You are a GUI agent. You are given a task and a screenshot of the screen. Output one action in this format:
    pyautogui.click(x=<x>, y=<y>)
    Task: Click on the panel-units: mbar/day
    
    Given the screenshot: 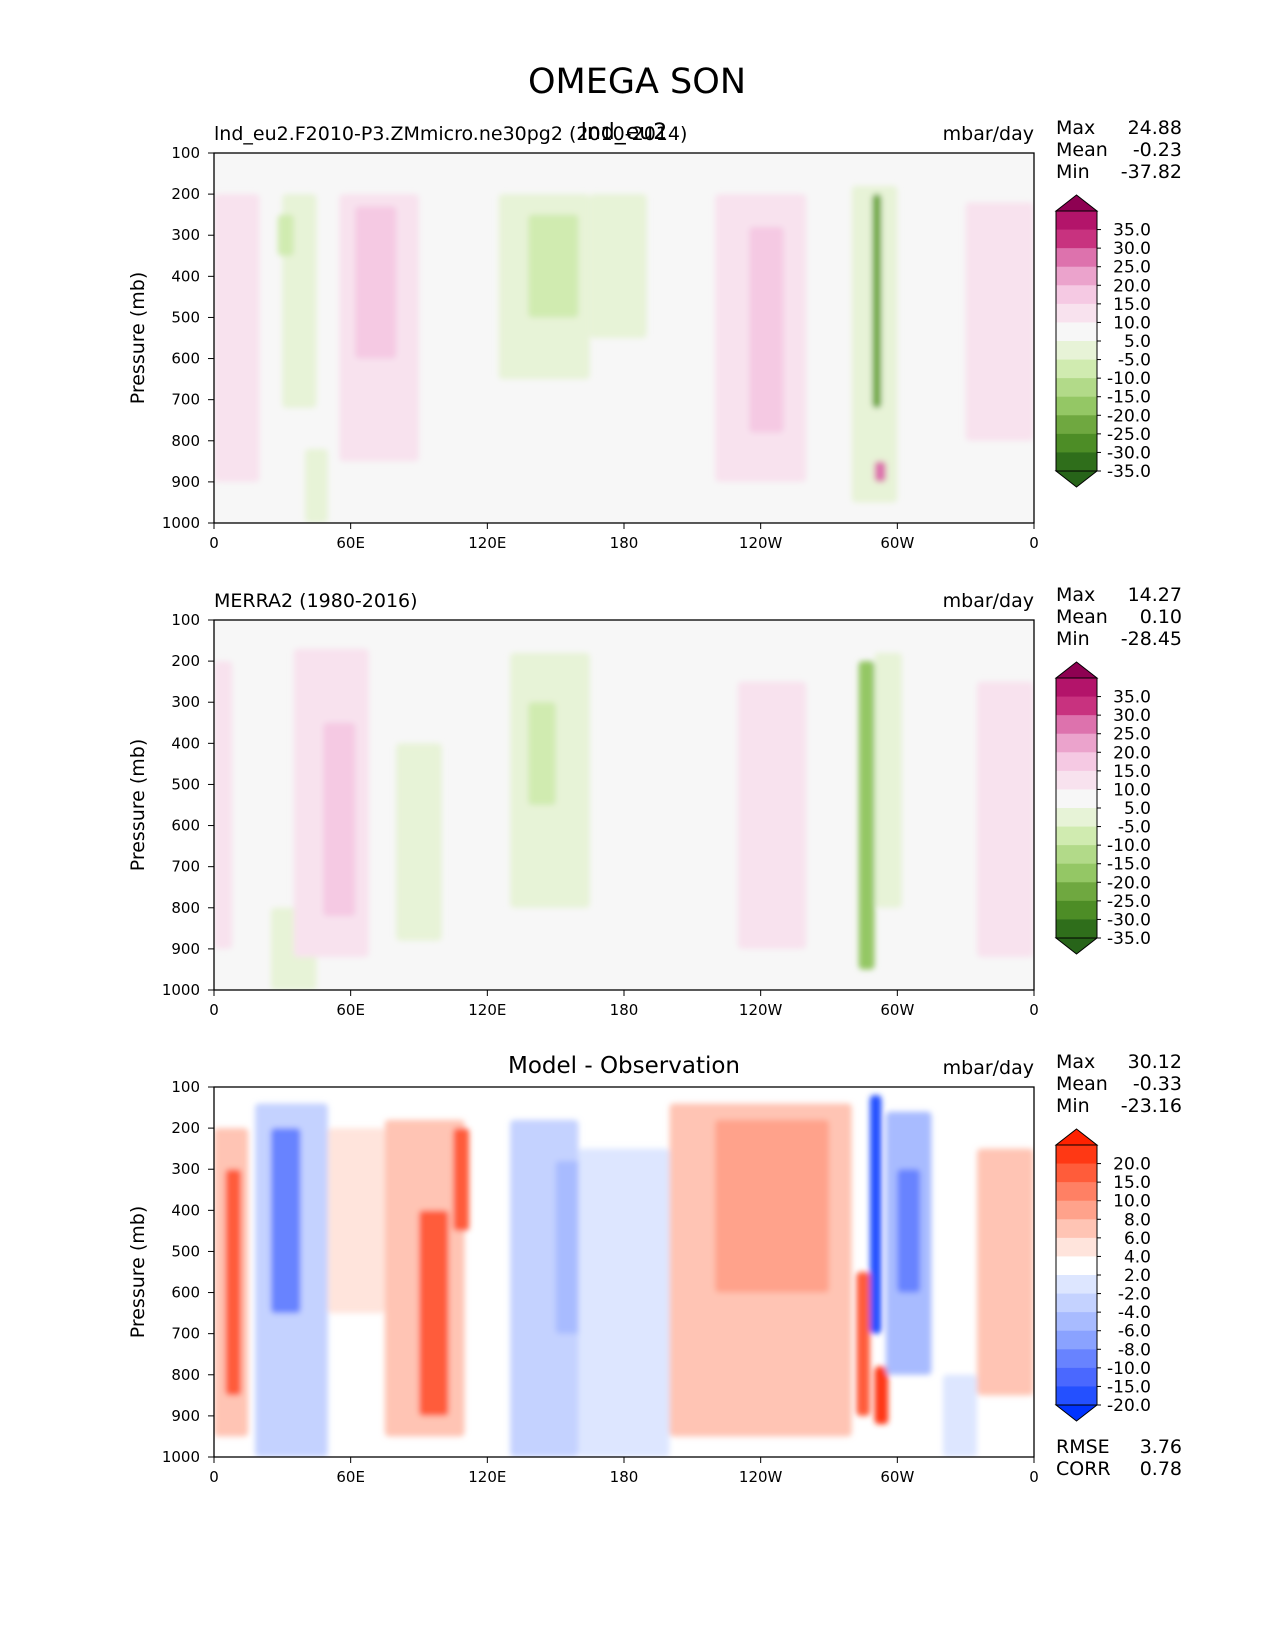 What is the action you would take?
    pyautogui.click(x=988, y=601)
    